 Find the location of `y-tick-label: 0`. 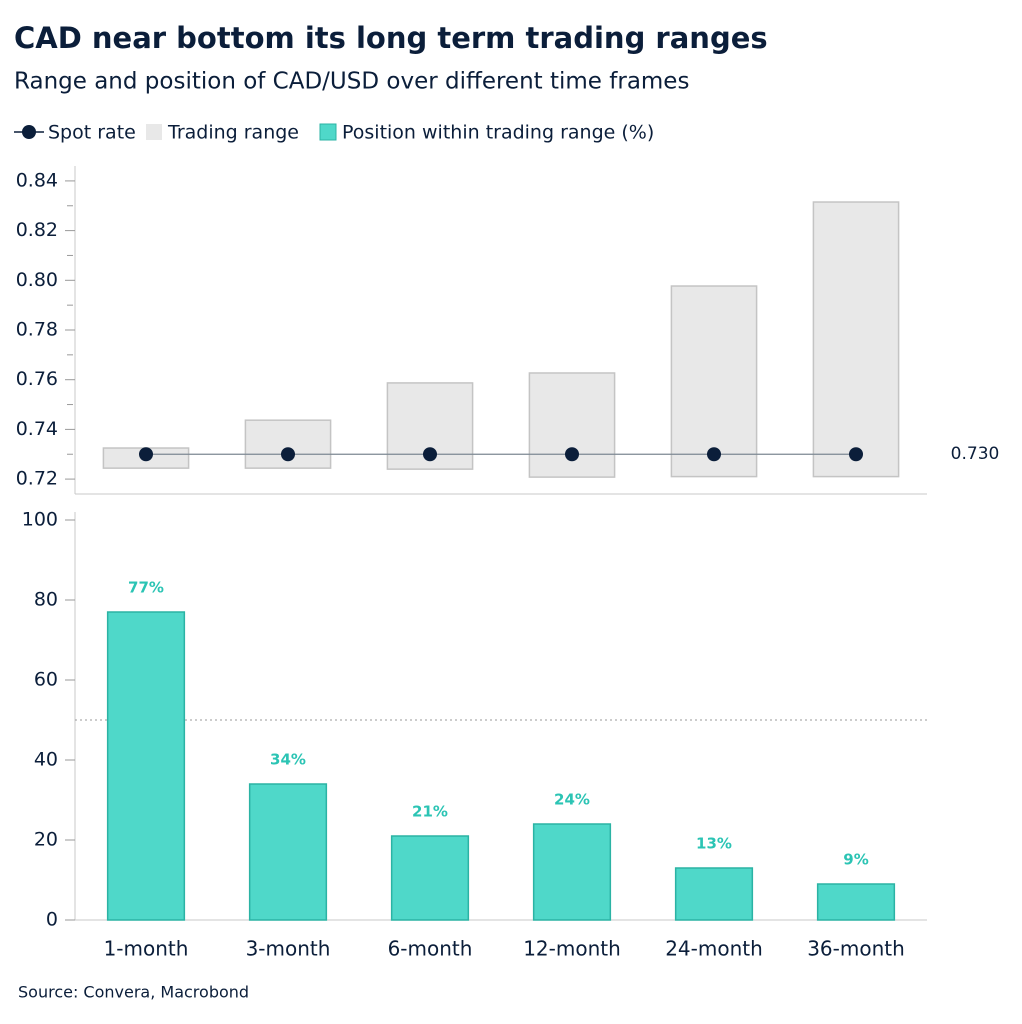

y-tick-label: 0 is located at coordinates (52, 920).